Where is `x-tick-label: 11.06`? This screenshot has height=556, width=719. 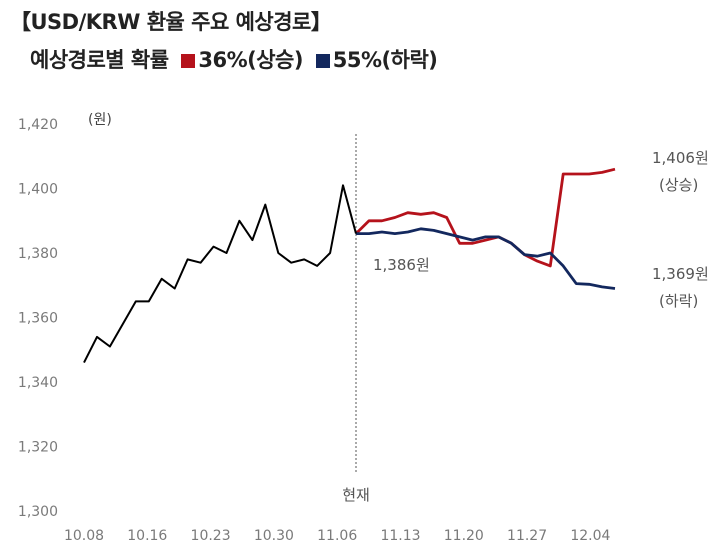
x-tick-label: 11.06 is located at coordinates (337, 536).